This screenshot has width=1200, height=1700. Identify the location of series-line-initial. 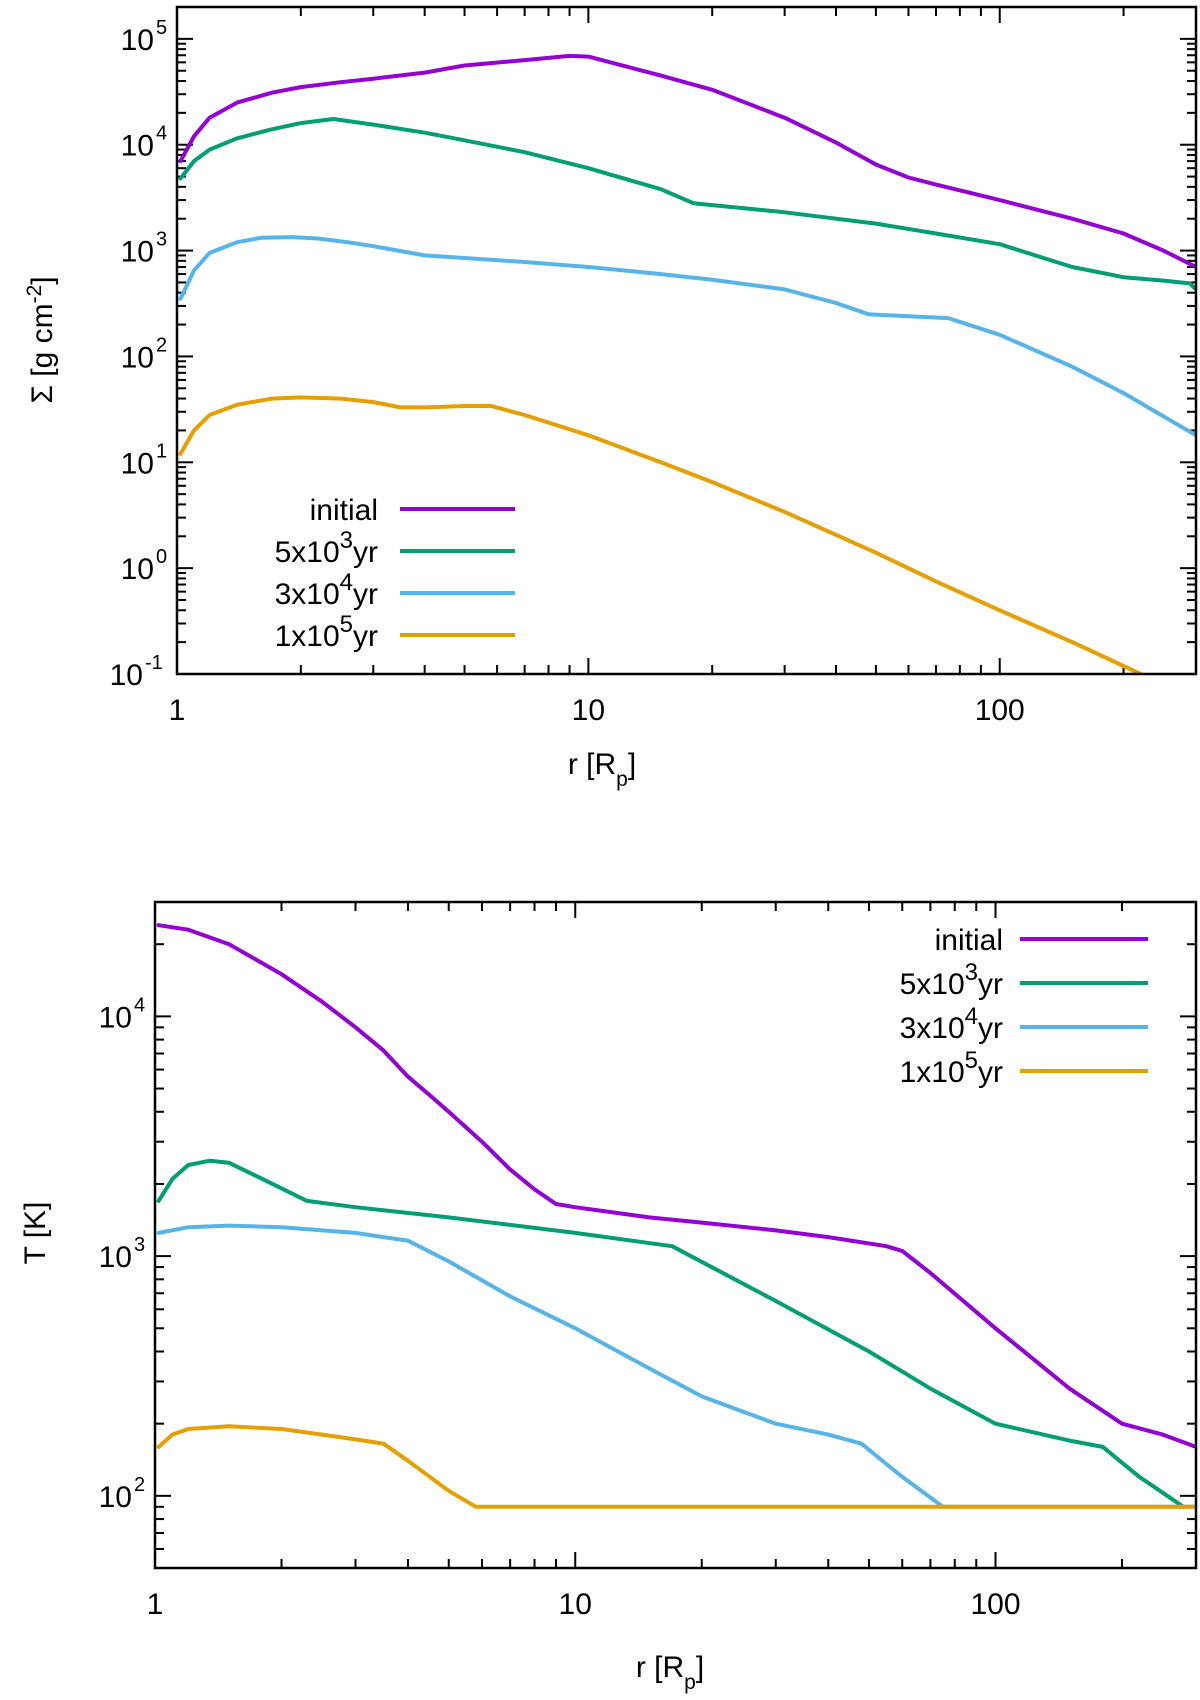
(687, 161).